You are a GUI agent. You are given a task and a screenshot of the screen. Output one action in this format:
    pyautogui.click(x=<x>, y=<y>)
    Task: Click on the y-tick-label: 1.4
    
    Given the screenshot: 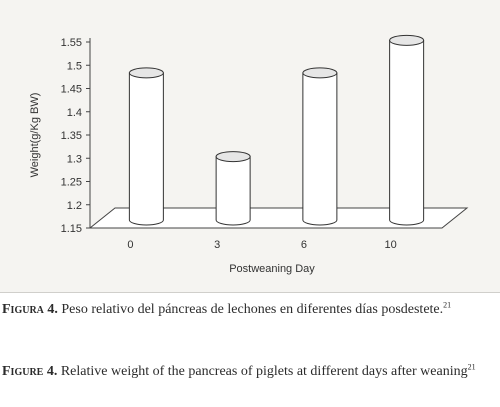 What is the action you would take?
    pyautogui.click(x=74, y=113)
    